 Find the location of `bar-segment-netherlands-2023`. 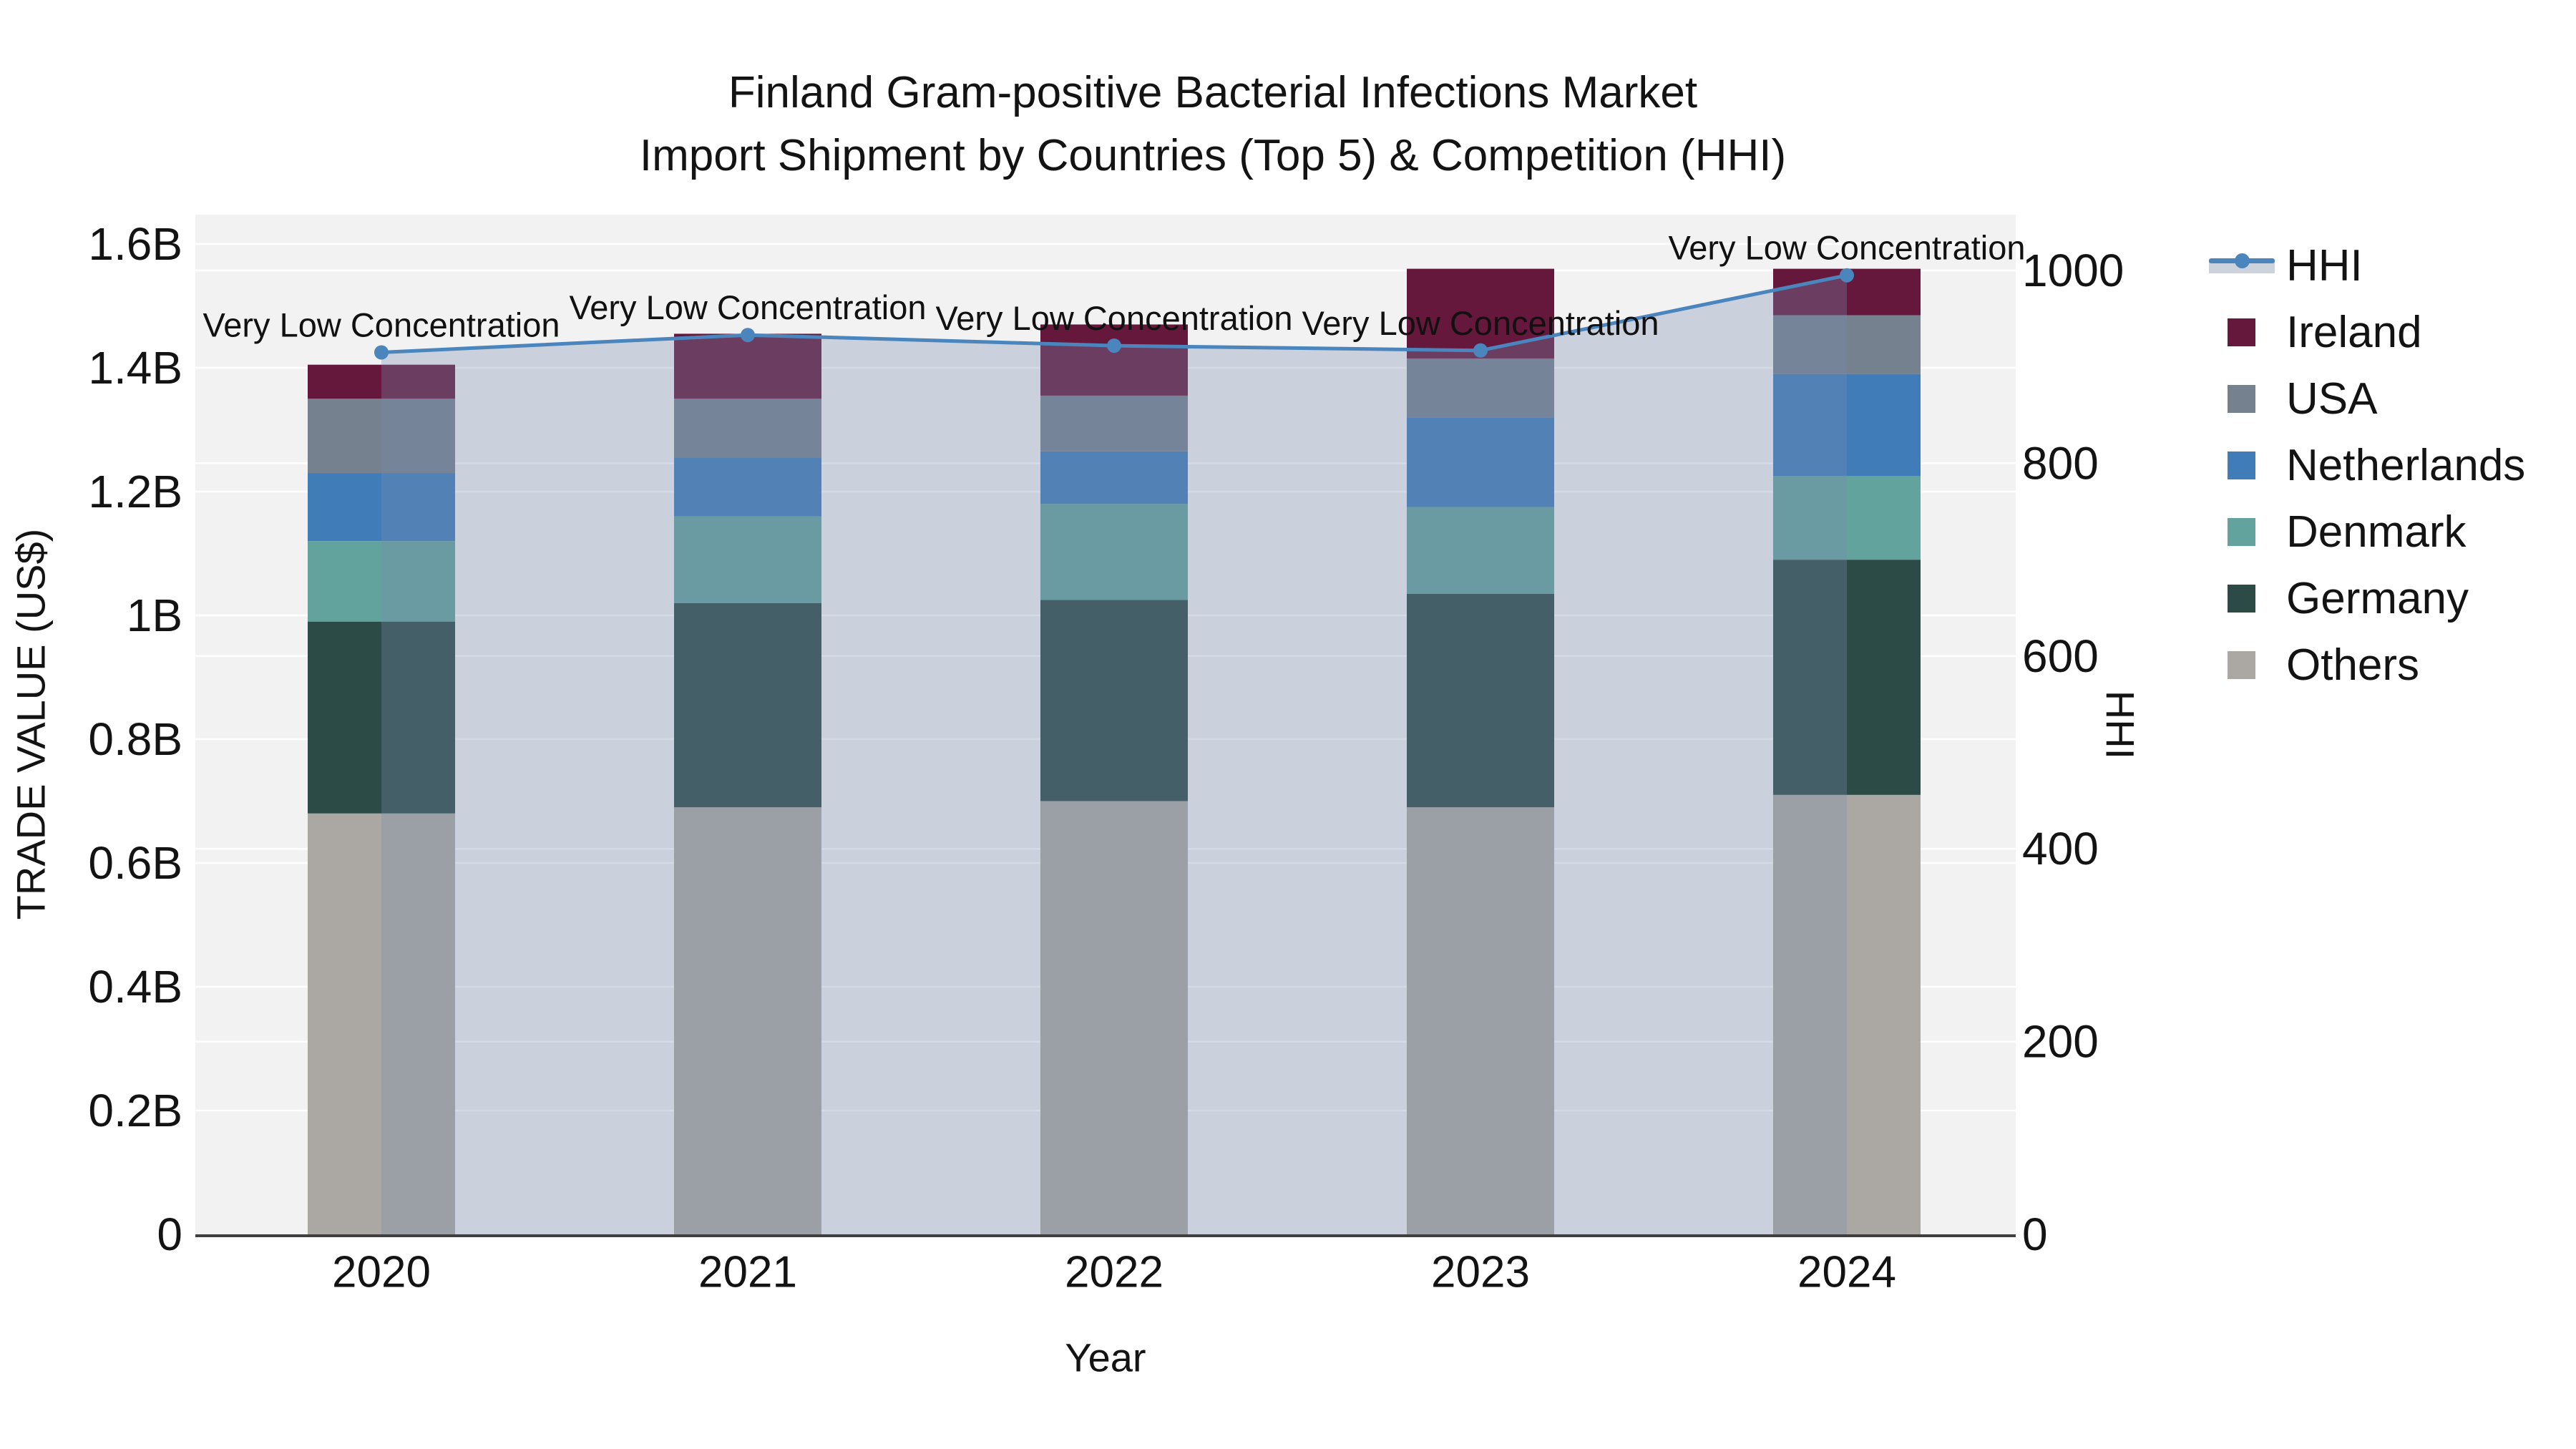

bar-segment-netherlands-2023 is located at coordinates (1480, 462).